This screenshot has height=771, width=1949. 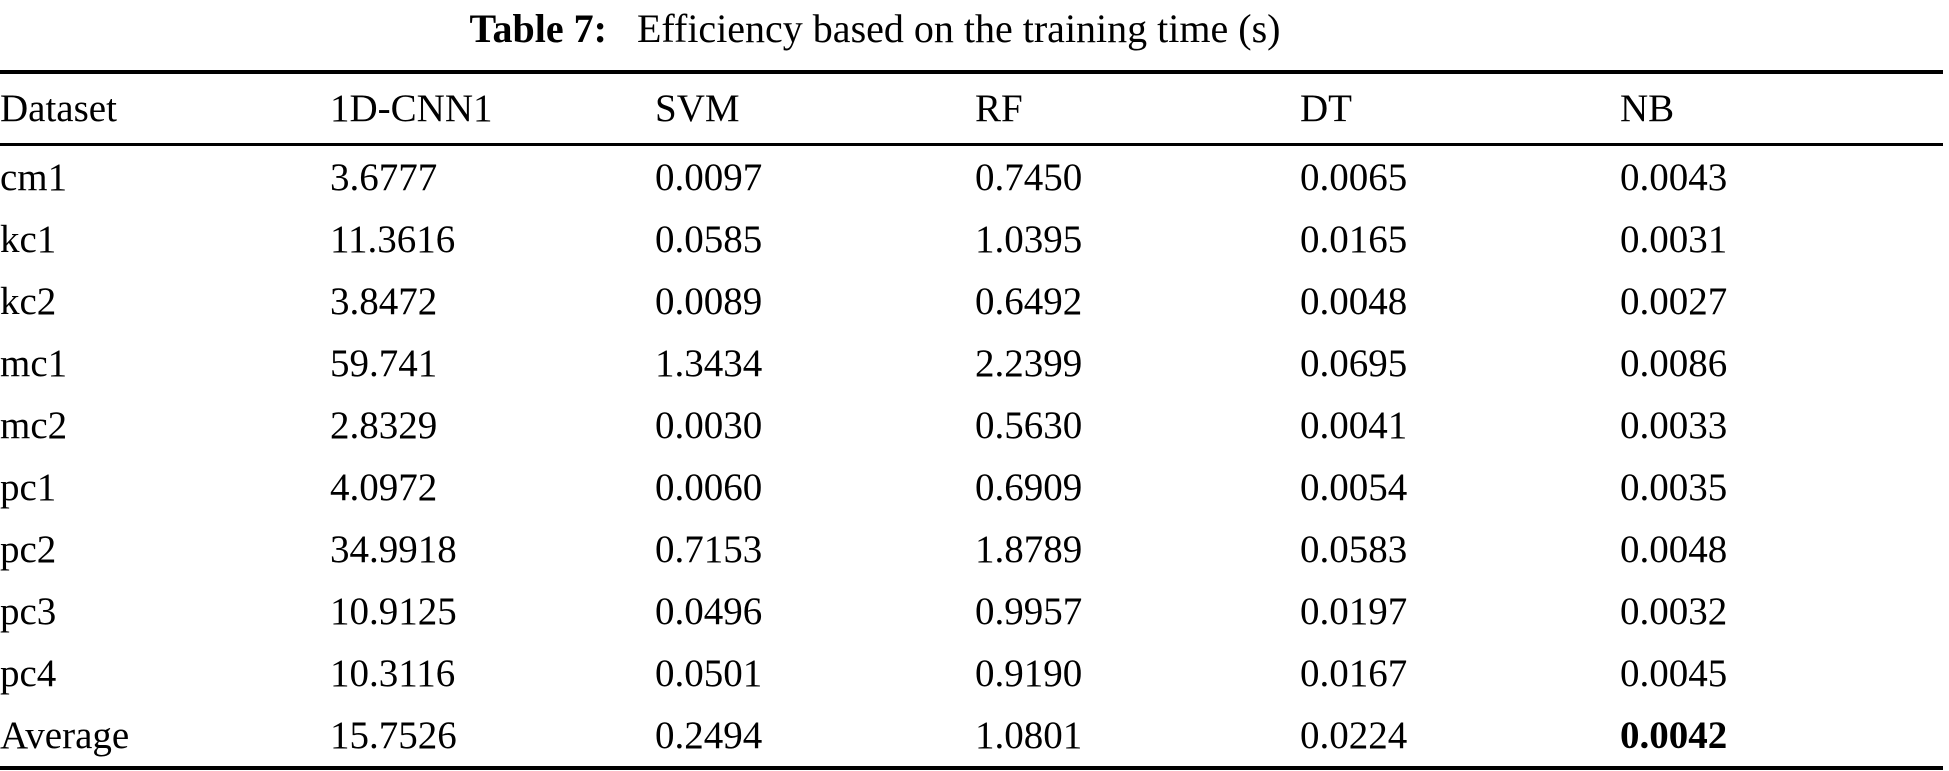 I want to click on row-value: 1.3434, so click(x=709, y=363).